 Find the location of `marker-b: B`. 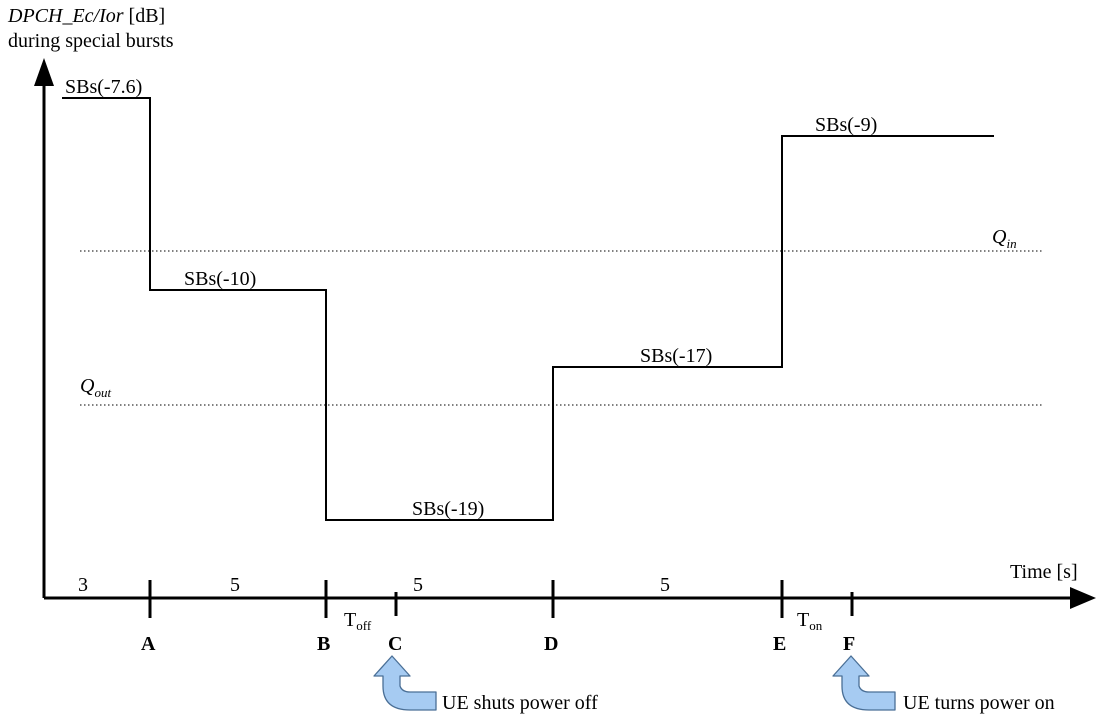

marker-b: B is located at coordinates (323, 644).